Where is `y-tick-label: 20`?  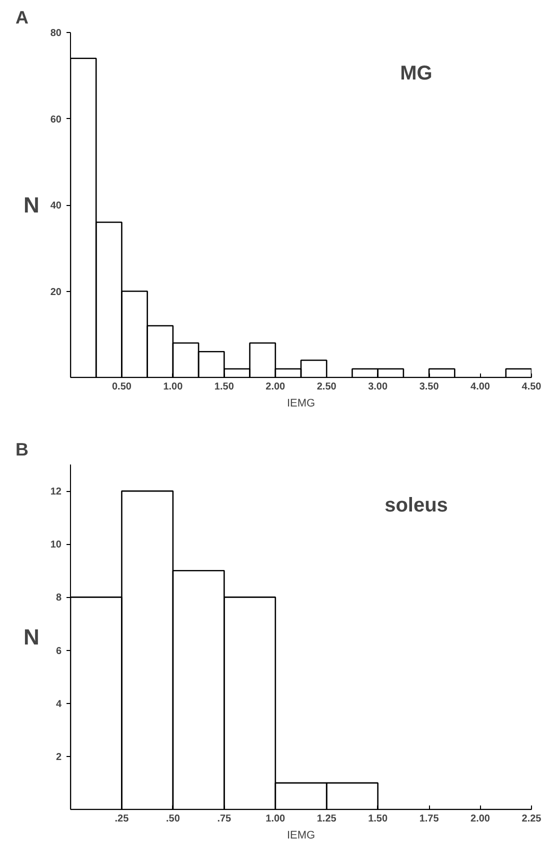
y-tick-label: 20 is located at coordinates (56, 292).